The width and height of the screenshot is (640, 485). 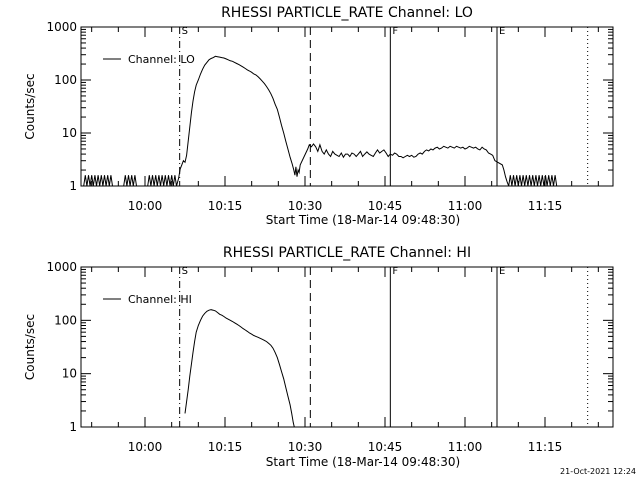 What do you see at coordinates (502, 271) in the screenshot?
I see `panel-2-marker-label: E` at bounding box center [502, 271].